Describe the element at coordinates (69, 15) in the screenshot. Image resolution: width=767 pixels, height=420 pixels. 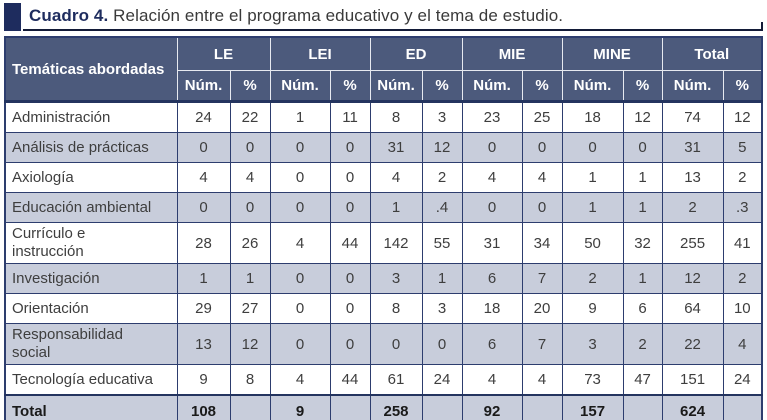
I see `caption-number: Cuadro 4.` at that location.